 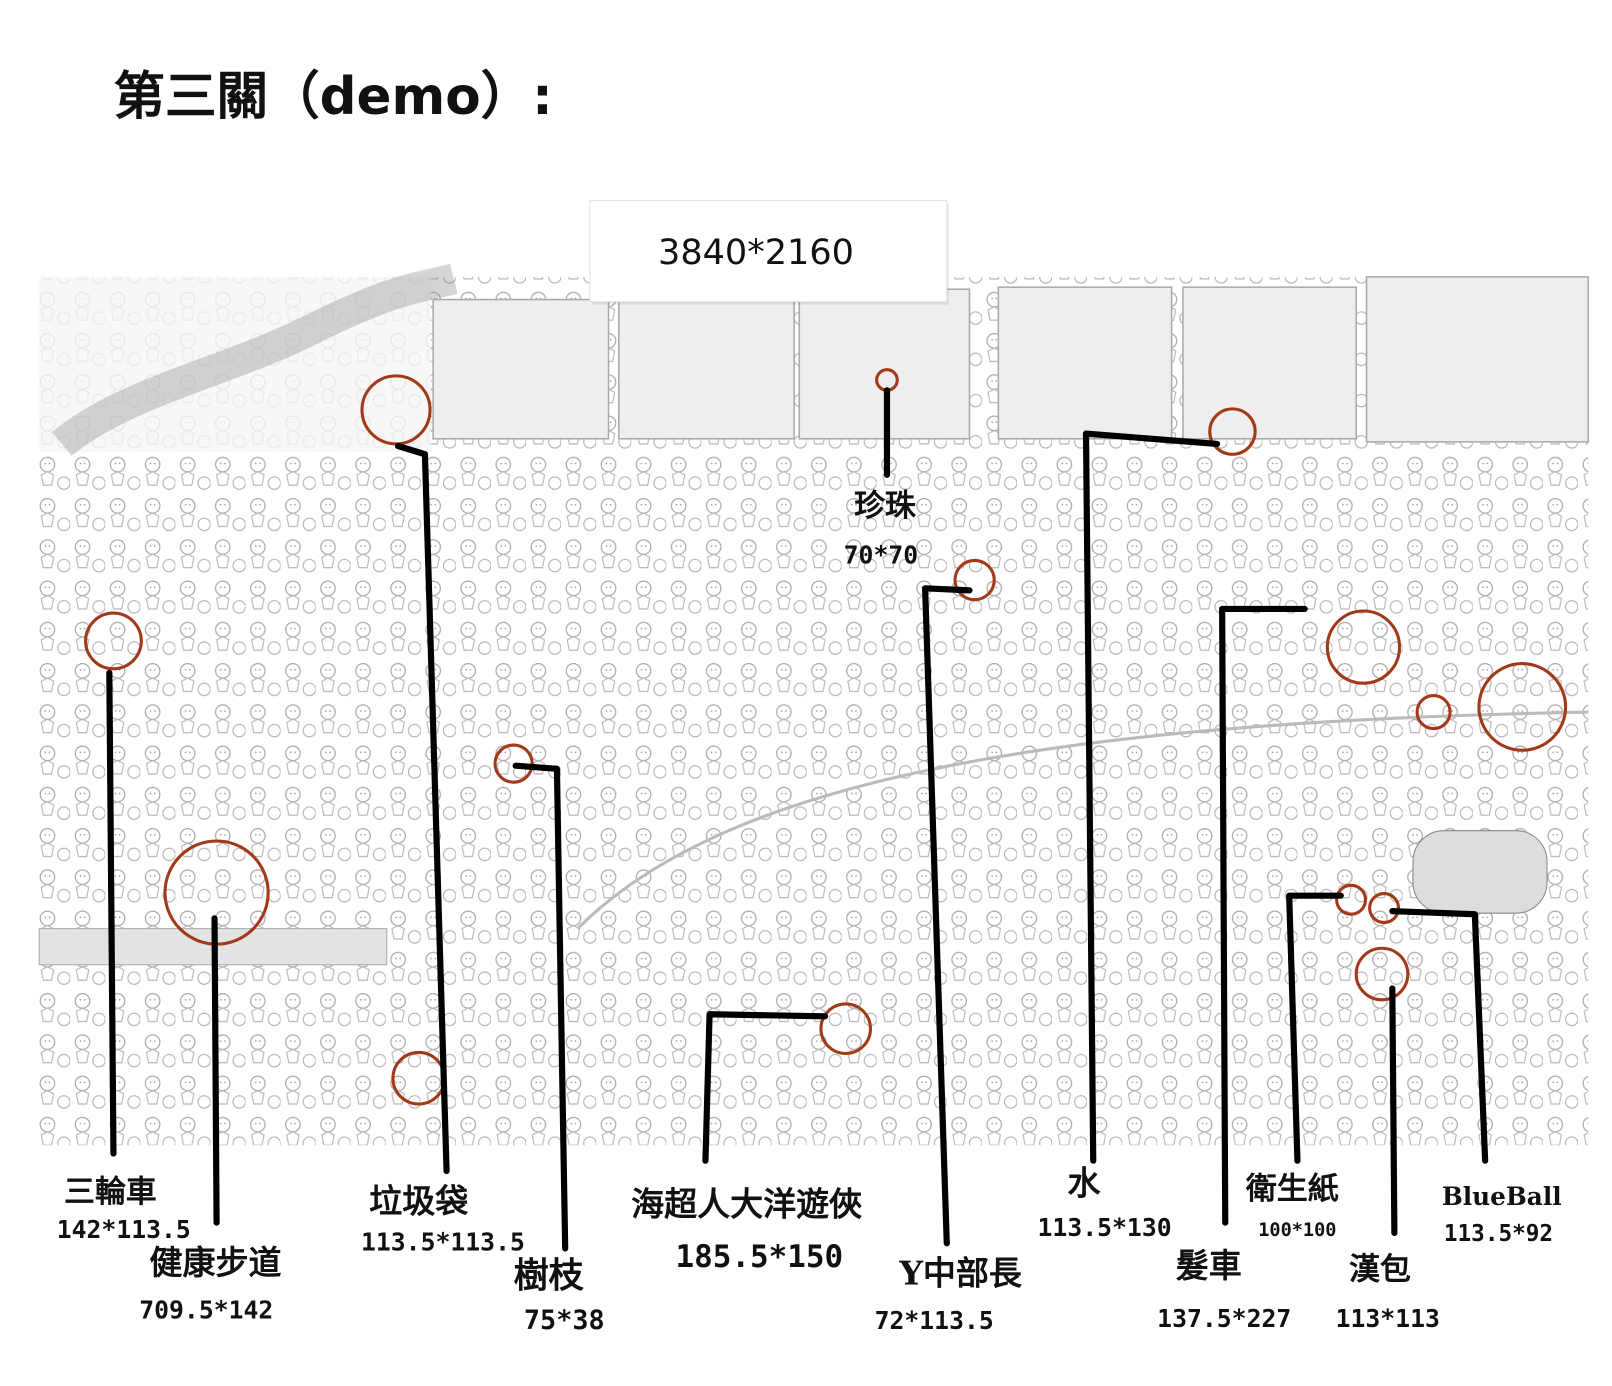 What do you see at coordinates (418, 1200) in the screenshot?
I see `item-label: 垃圾袋` at bounding box center [418, 1200].